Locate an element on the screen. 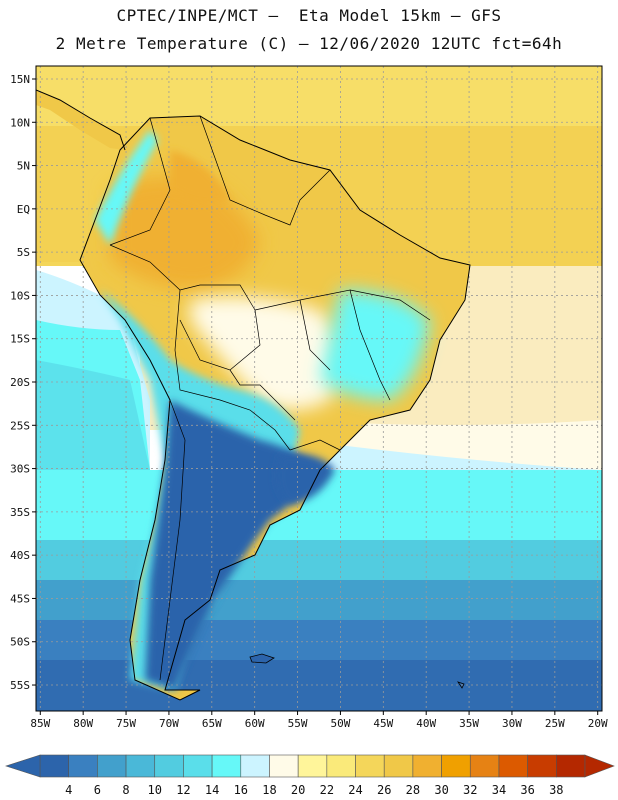 Image resolution: width=618 pixels, height=800 pixels. central-america-coast is located at coordinates (81, 120).